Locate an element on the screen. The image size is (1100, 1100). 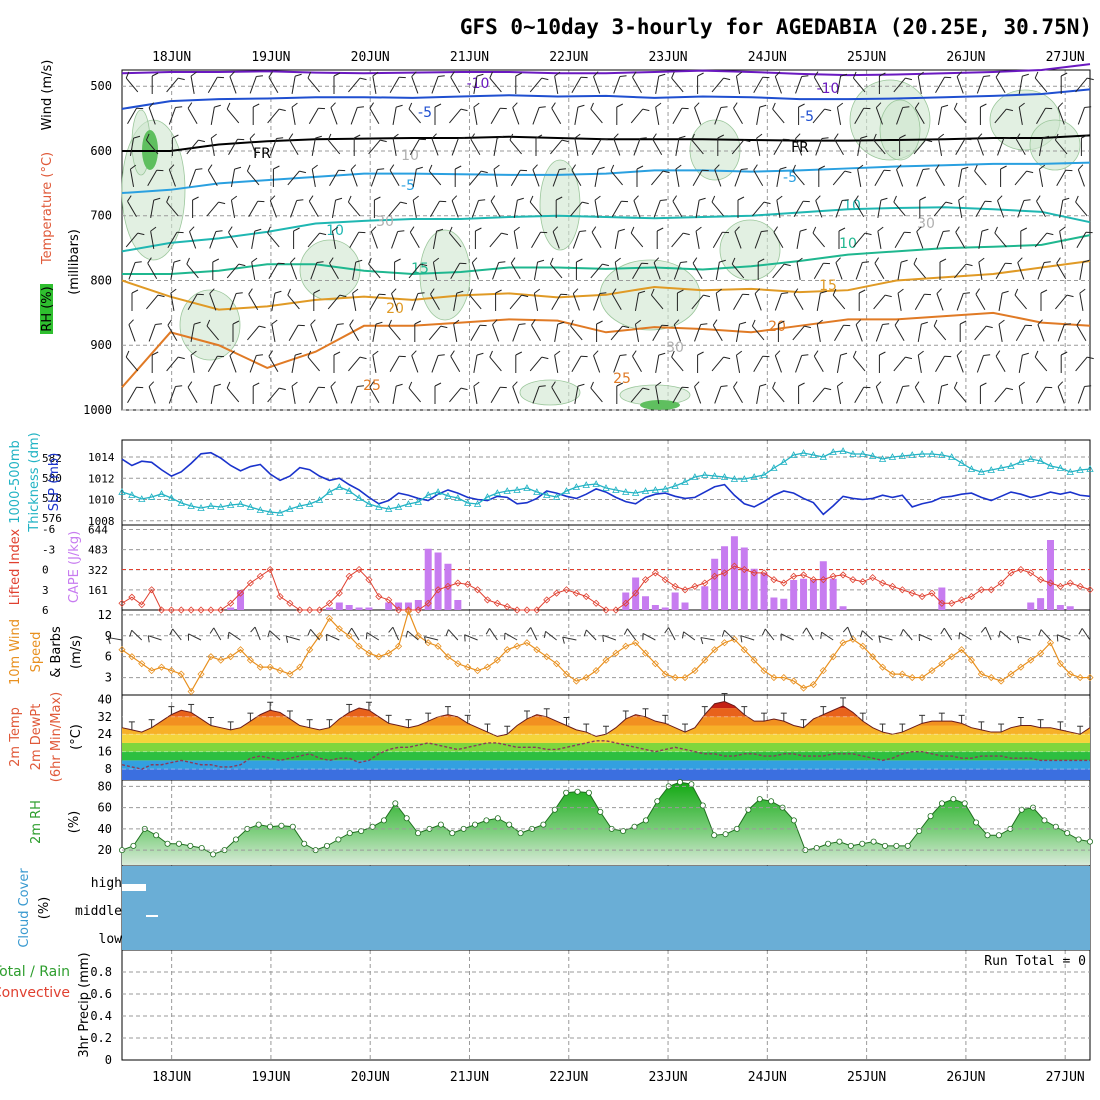
top-day-label: 27JUN is located at coordinates (1065, 57).